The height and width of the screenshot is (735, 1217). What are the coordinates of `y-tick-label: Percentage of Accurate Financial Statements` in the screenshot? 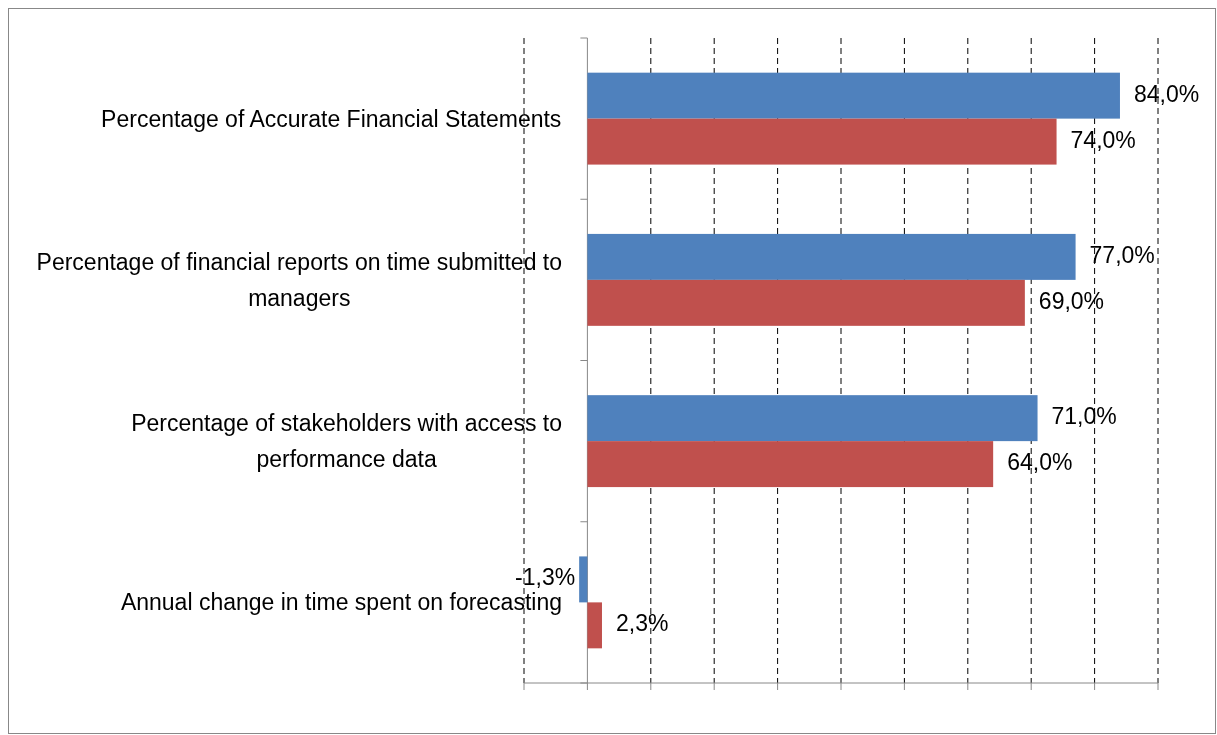 It's located at (331, 118).